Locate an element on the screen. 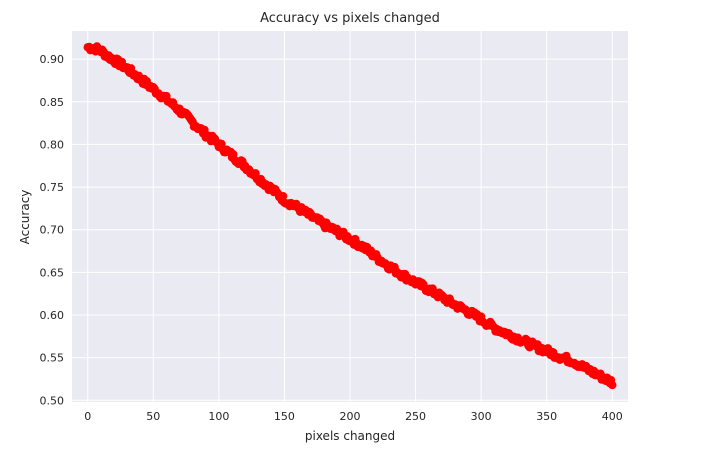 The height and width of the screenshot is (453, 703). y-tick-label: 0.60 is located at coordinates (52, 315).